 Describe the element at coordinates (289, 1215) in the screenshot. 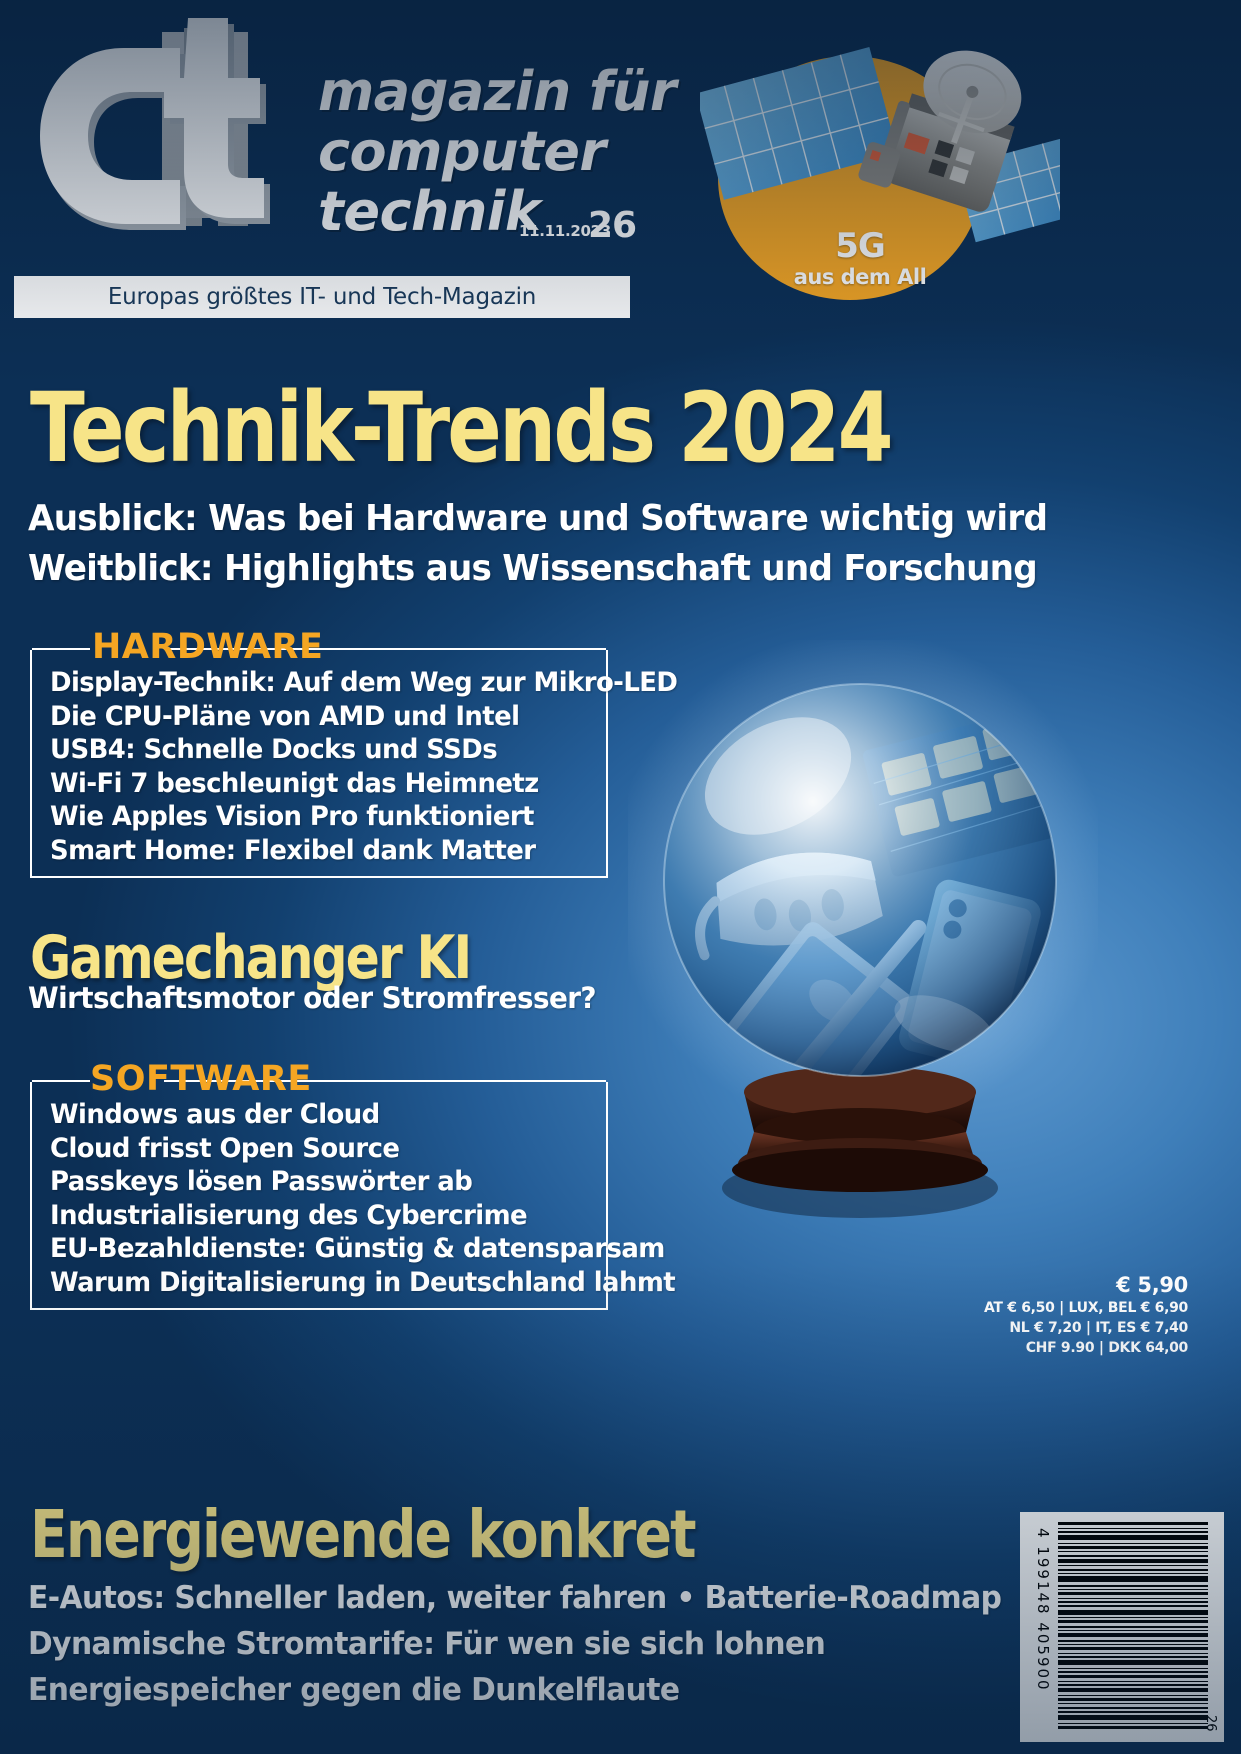

I see `list-item: Industrialisierung des Cybercrime` at that location.